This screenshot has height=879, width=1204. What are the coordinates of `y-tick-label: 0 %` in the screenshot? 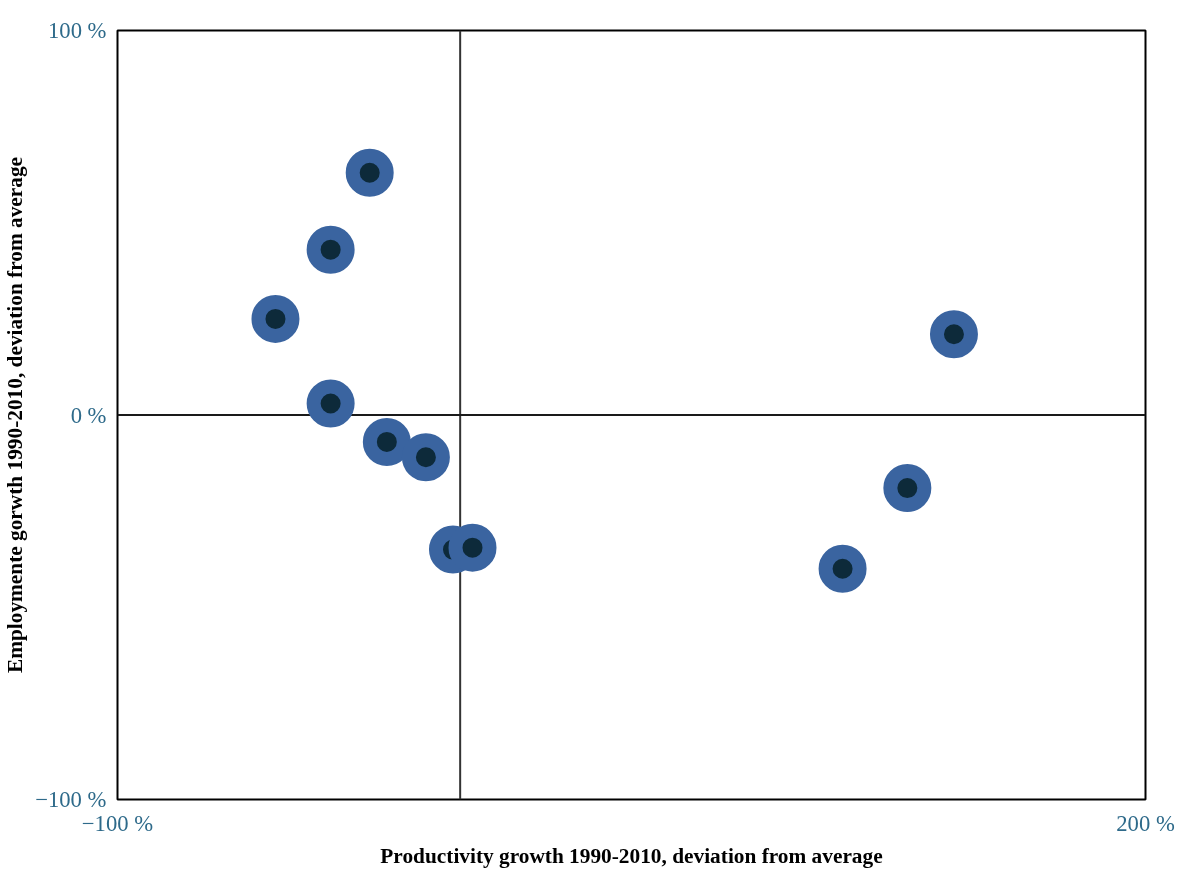 It's located at (88, 415).